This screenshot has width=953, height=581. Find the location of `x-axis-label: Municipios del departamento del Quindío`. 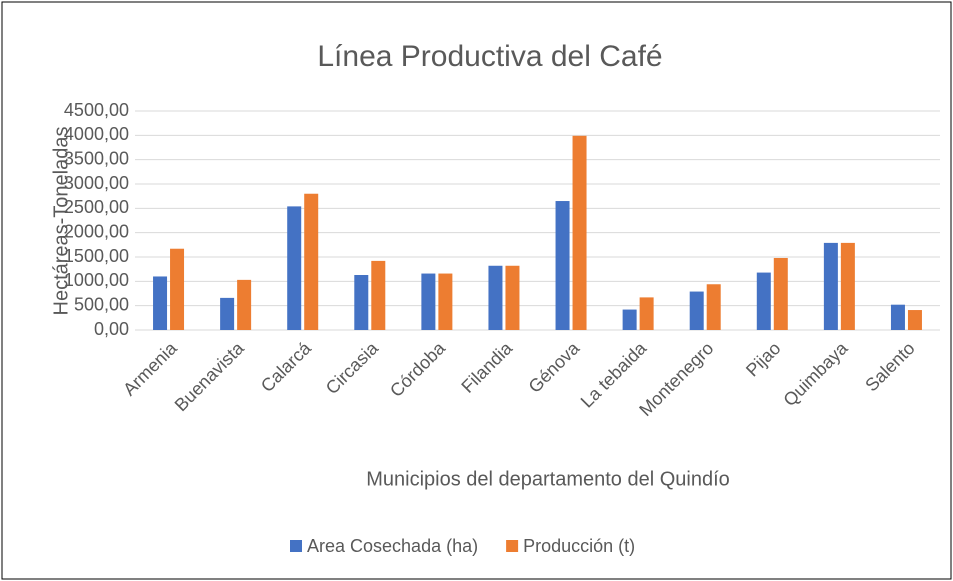

x-axis-label: Municipios del departamento del Quindío is located at coordinates (548, 479).